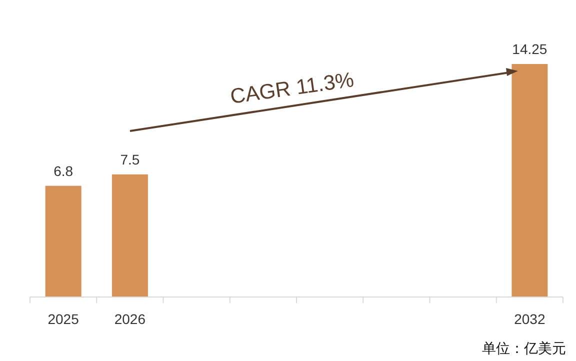  I want to click on x-tick-label: 2026, so click(130, 319).